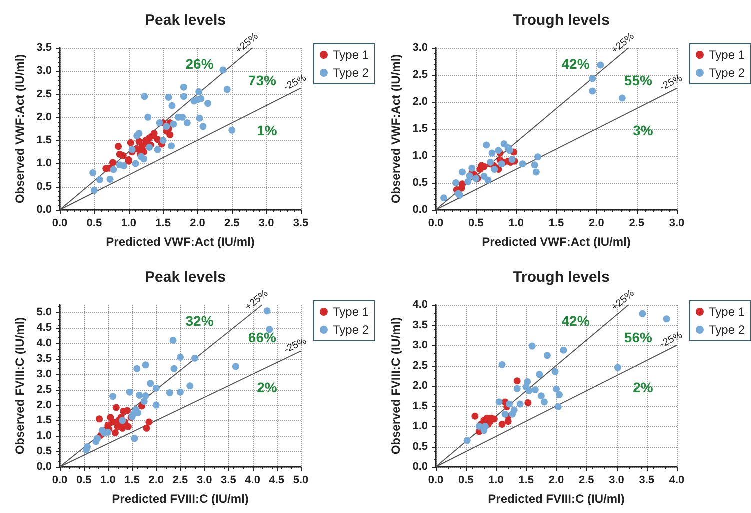  What do you see at coordinates (643, 130) in the screenshot?
I see `annotation: 3%` at bounding box center [643, 130].